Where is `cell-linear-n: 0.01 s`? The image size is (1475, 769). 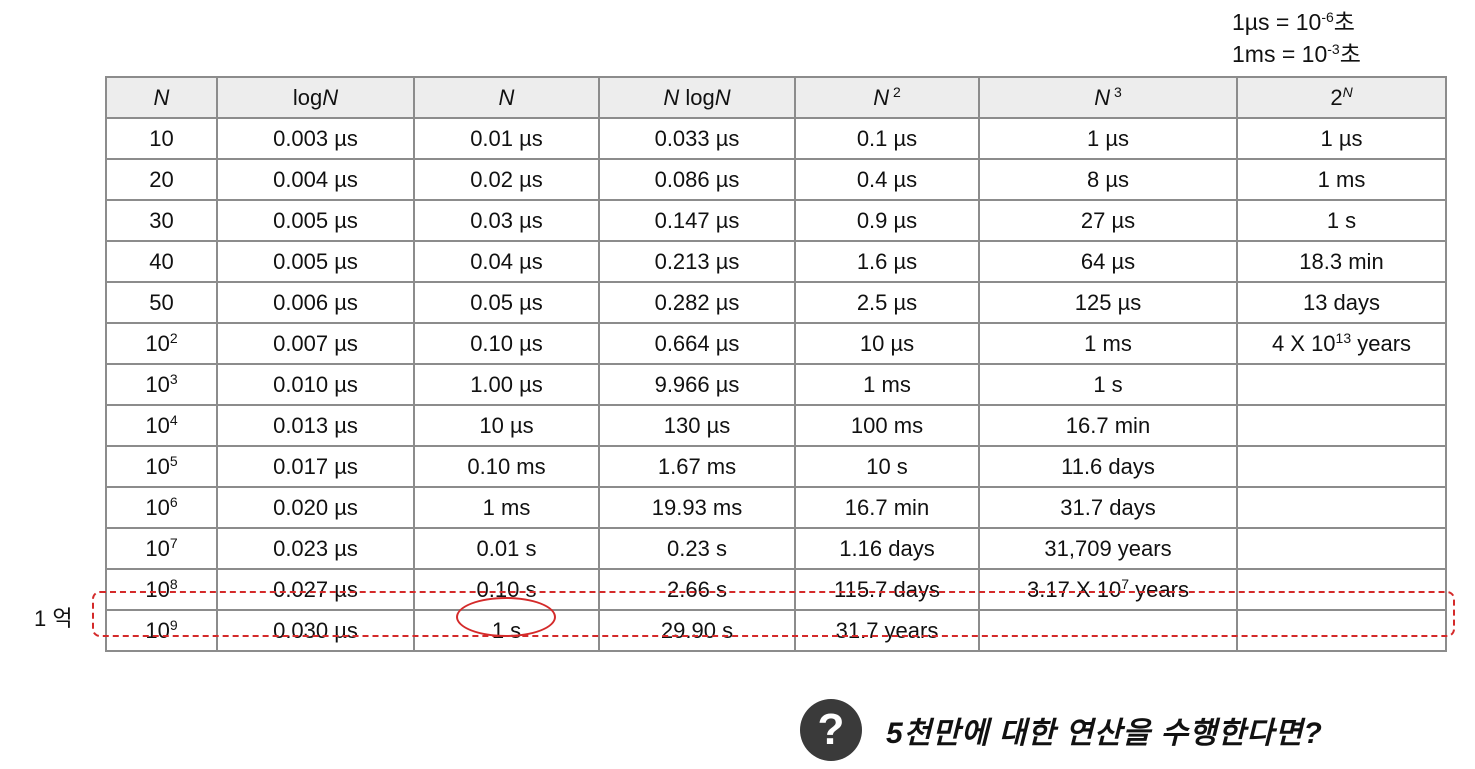 cell-linear-n: 0.01 s is located at coordinates (506, 548).